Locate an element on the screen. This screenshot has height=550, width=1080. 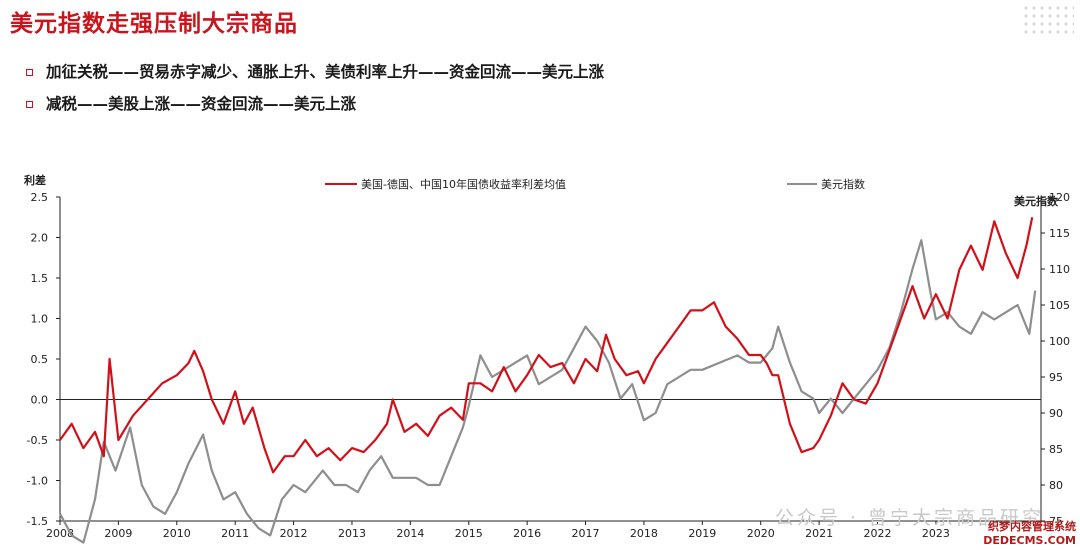
x-tick-label: 2010 is located at coordinates (177, 533).